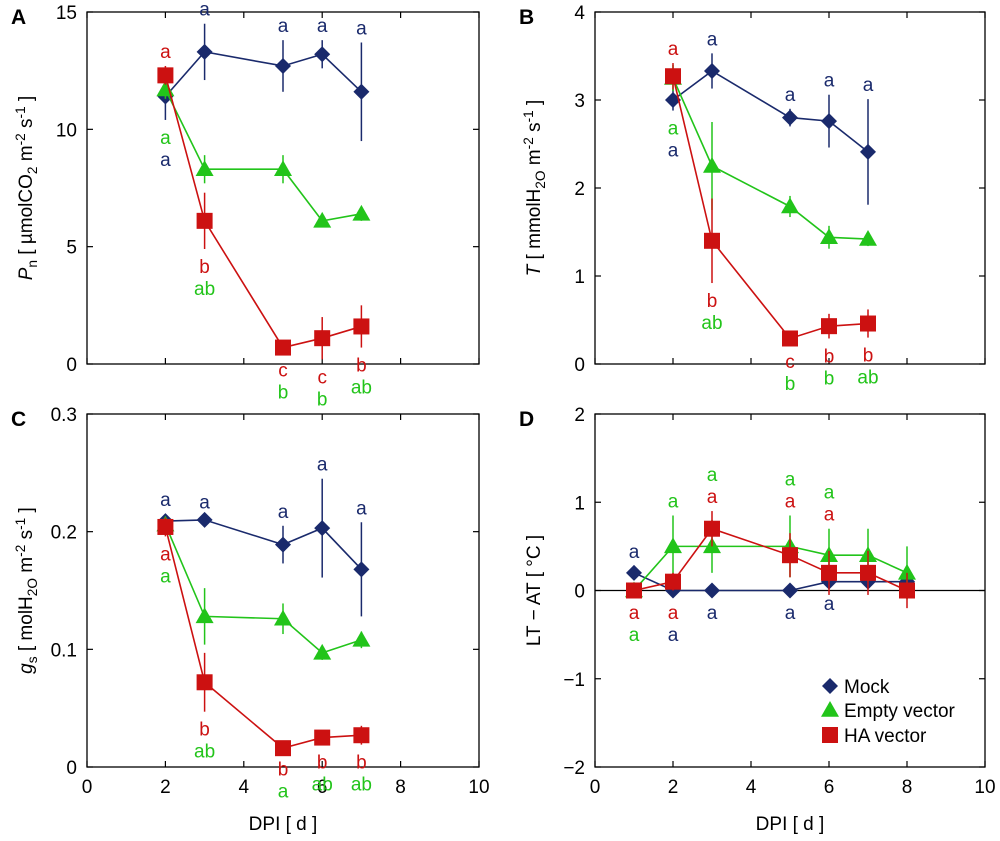 Image resolution: width=1000 pixels, height=841 pixels. I want to click on legend-marker-mock, so click(830, 686).